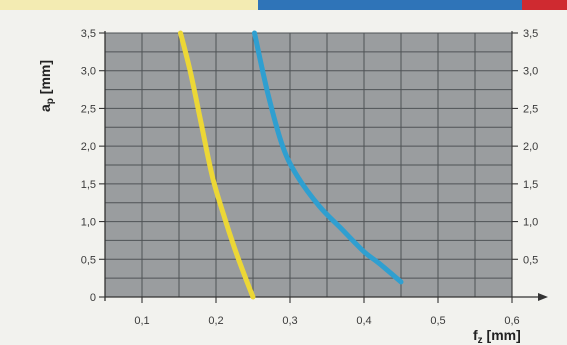 This screenshot has height=345, width=567. What do you see at coordinates (215, 321) in the screenshot?
I see `x-tick-label: 0,2` at bounding box center [215, 321].